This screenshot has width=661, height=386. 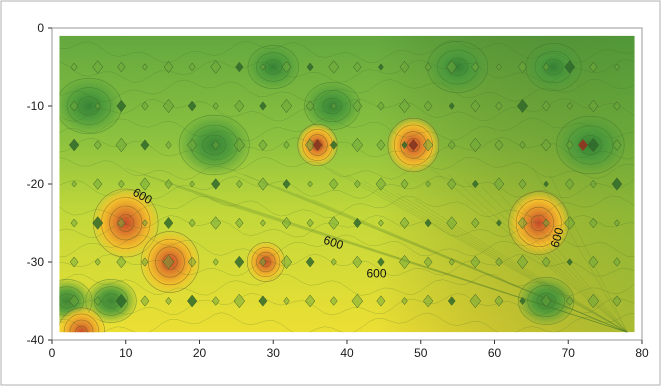 I want to click on y-tick-label: -30, so click(x=36, y=262).